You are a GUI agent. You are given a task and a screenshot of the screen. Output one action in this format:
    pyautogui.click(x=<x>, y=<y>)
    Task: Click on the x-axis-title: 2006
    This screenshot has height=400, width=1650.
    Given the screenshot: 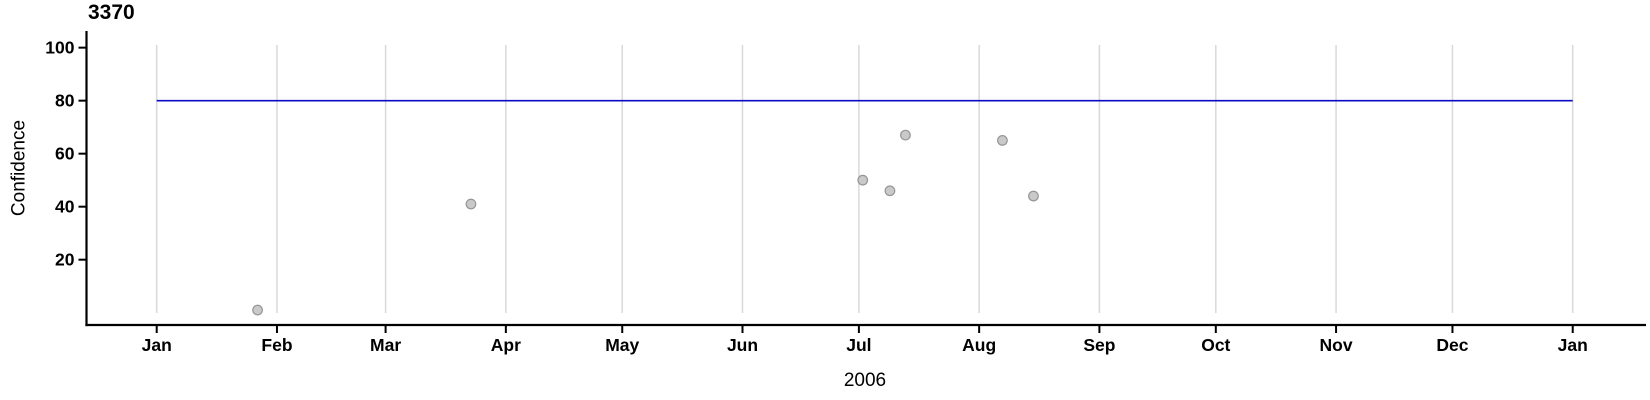 What is the action you would take?
    pyautogui.click(x=865, y=380)
    